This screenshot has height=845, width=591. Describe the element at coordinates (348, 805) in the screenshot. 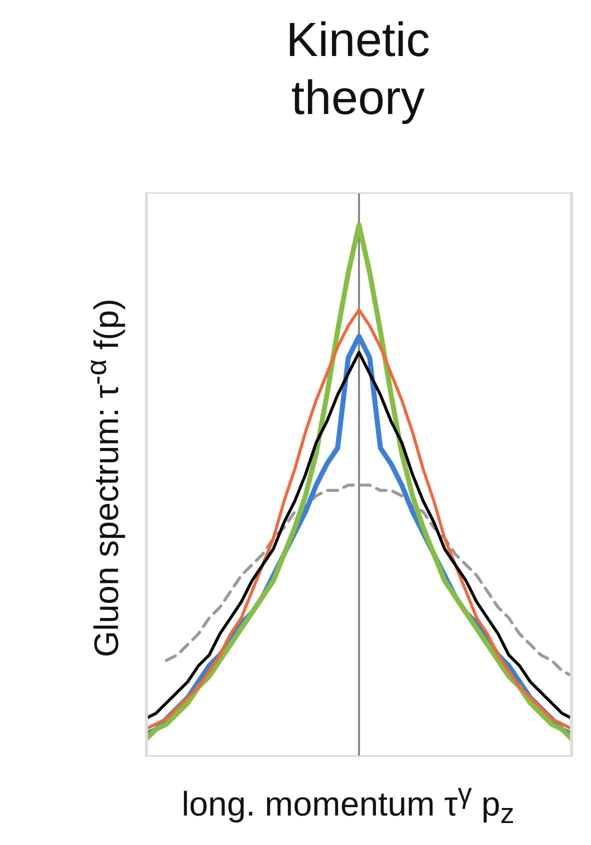

I see `x-axis-title: long. momentum τ$^{γ}$ p$_{z}$` at that location.